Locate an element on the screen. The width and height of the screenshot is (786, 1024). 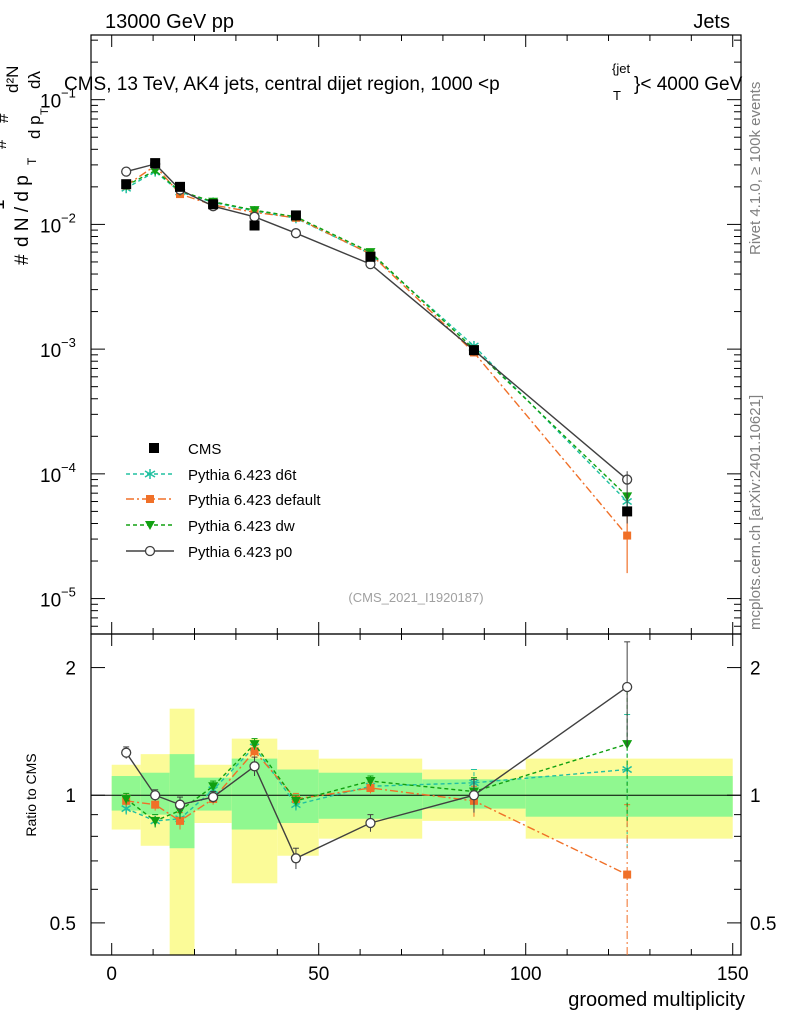
title-sup: {jet is located at coordinates (621, 68).